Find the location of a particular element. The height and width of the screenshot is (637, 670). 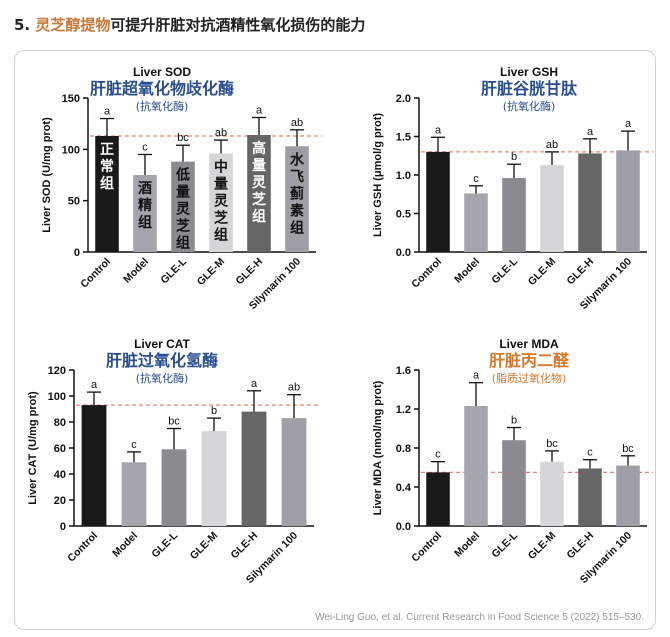

chart-subtitle-cn: 肝脏过氧化氢酶 is located at coordinates (162, 360).